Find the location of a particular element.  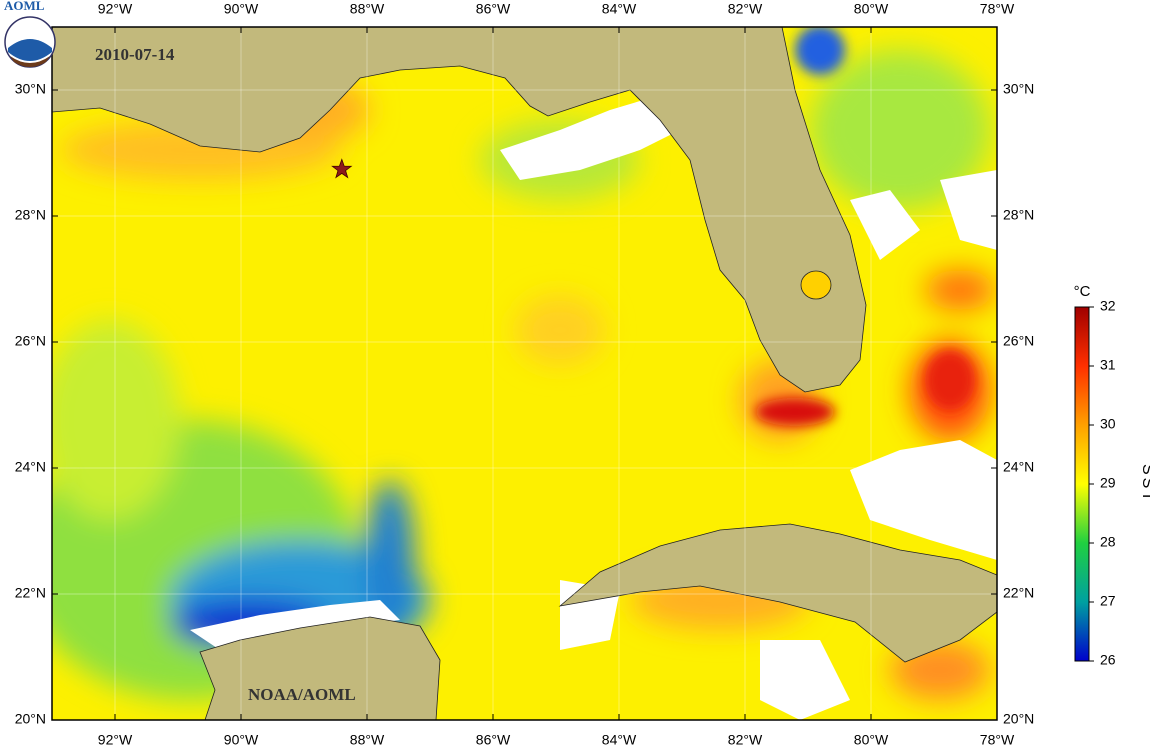

station-marker is located at coordinates (342, 168).